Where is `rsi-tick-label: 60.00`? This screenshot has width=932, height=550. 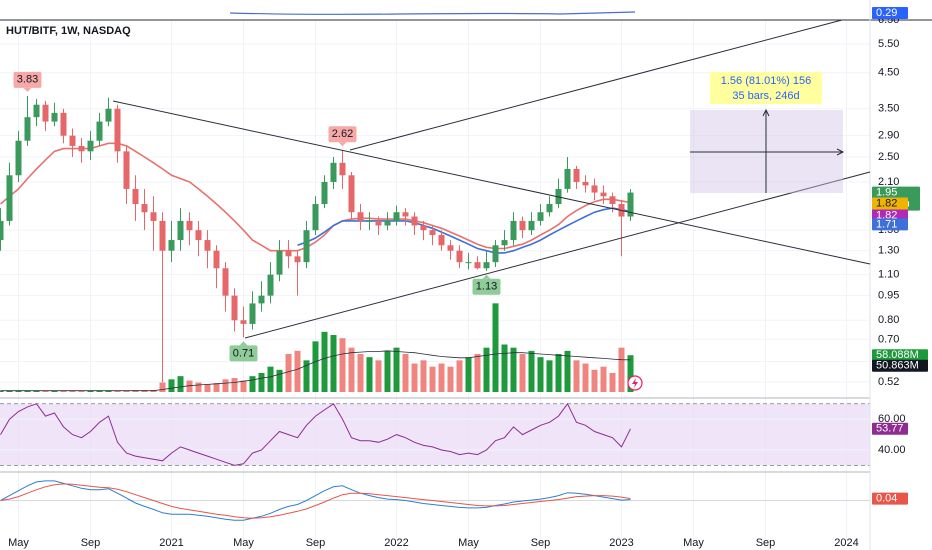
rsi-tick-label: 60.00 is located at coordinates (892, 419).